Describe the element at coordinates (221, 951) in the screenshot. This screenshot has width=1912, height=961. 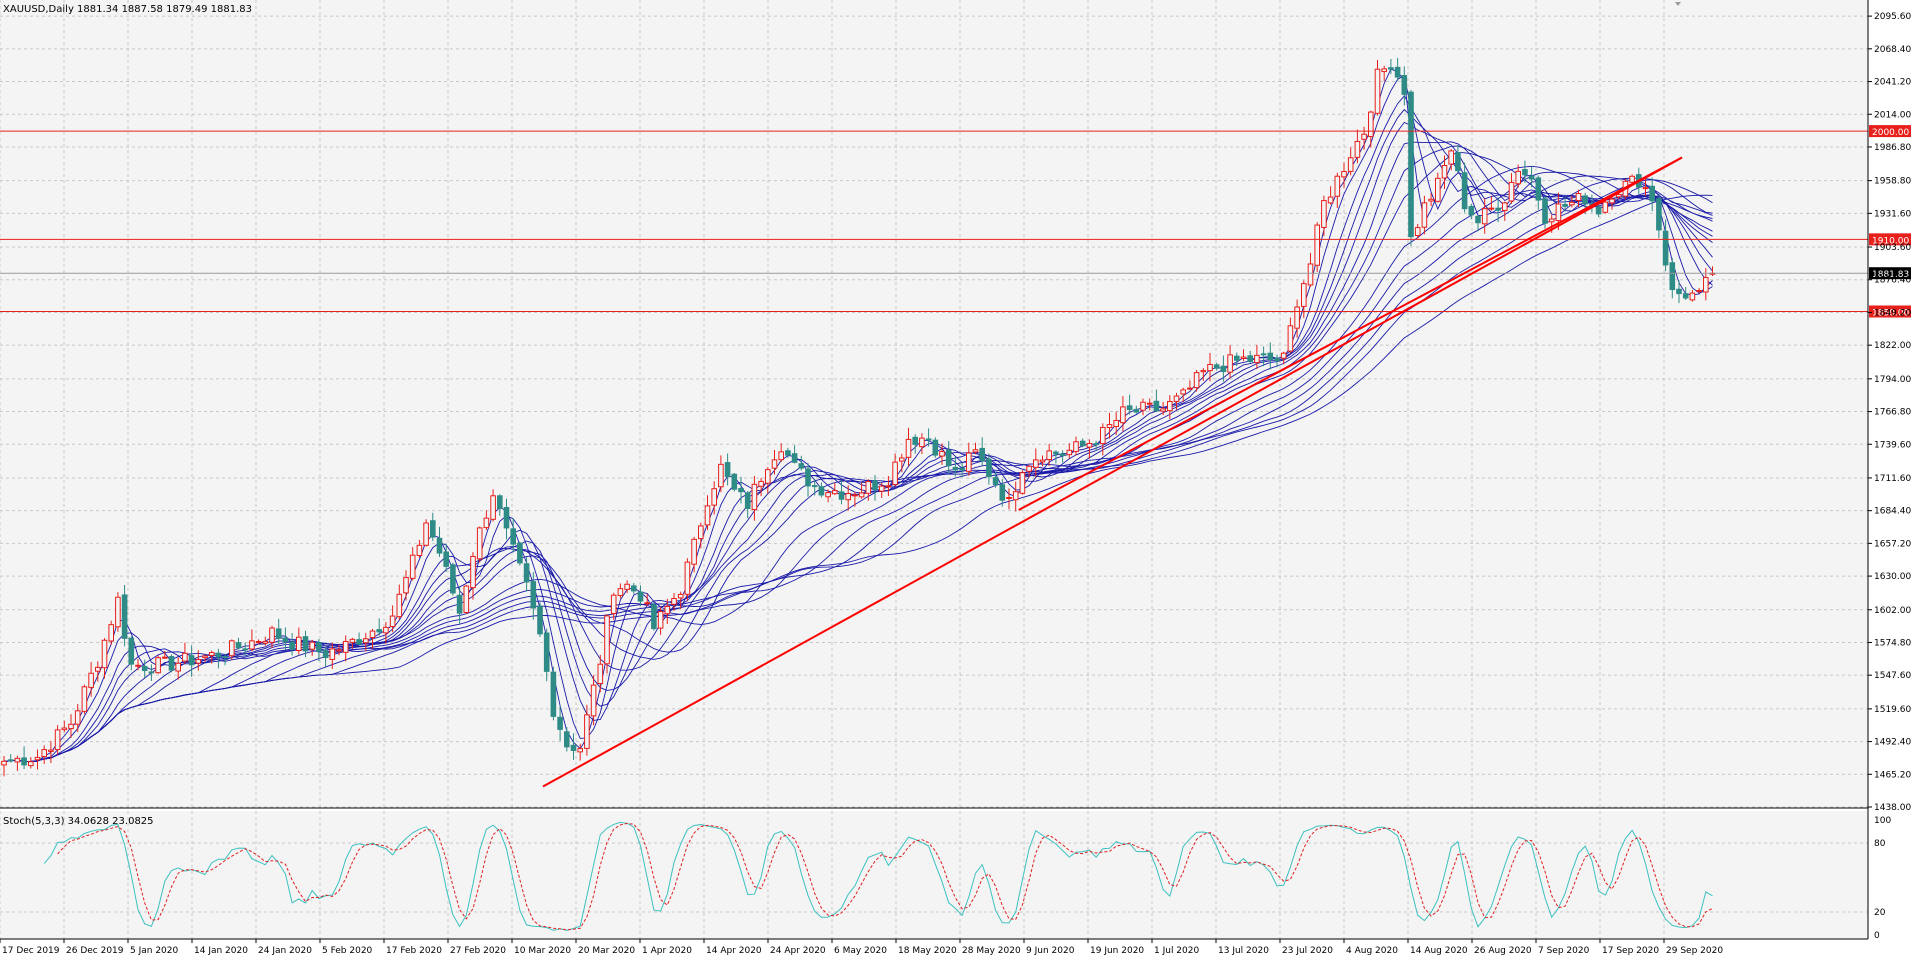
I see `time-tick-label: 14 Jan 2020` at that location.